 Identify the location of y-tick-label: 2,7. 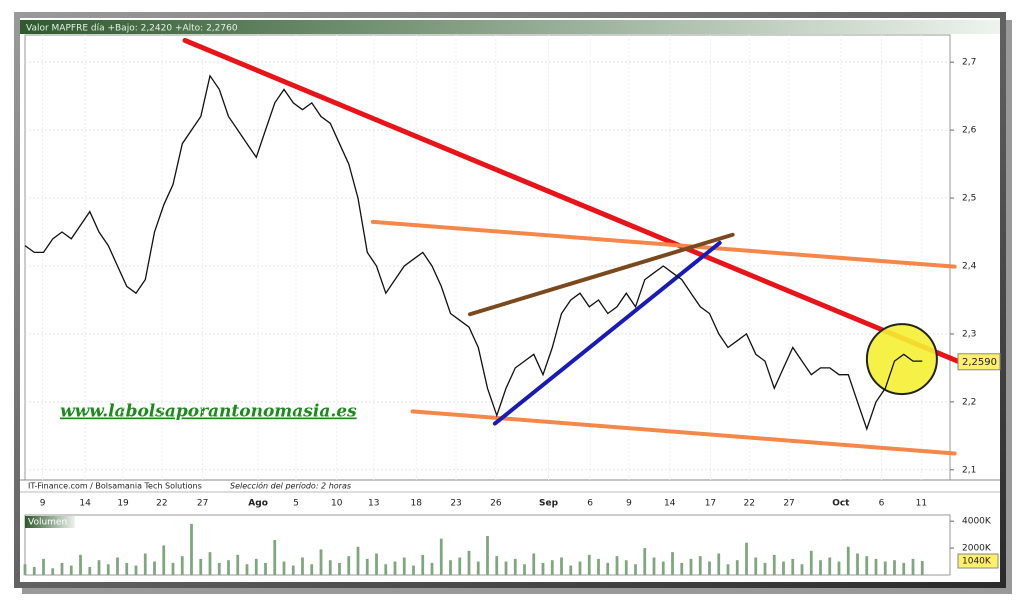
(969, 63).